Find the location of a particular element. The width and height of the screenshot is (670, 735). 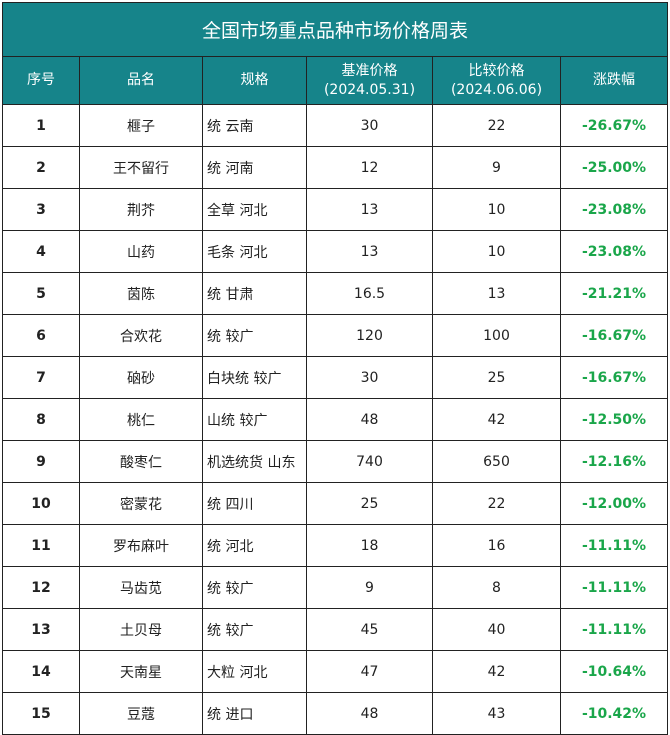

cell-base-price: 740 is located at coordinates (369, 461).